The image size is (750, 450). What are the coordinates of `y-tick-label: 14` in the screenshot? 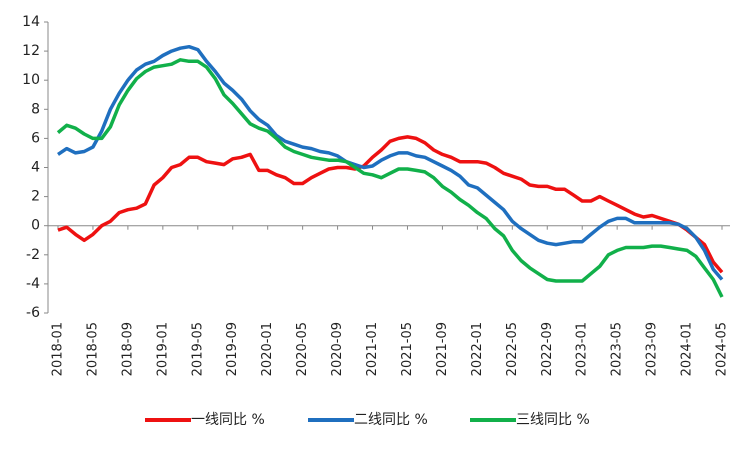 It's located at (31, 22).